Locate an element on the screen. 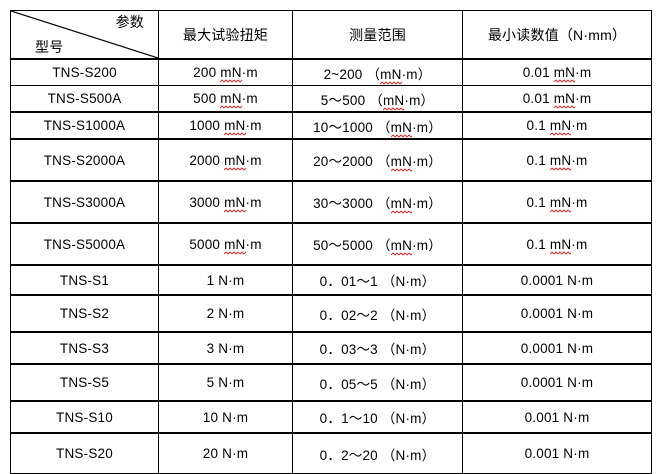  cell-max-torque: 2000 mN·m is located at coordinates (225, 160).